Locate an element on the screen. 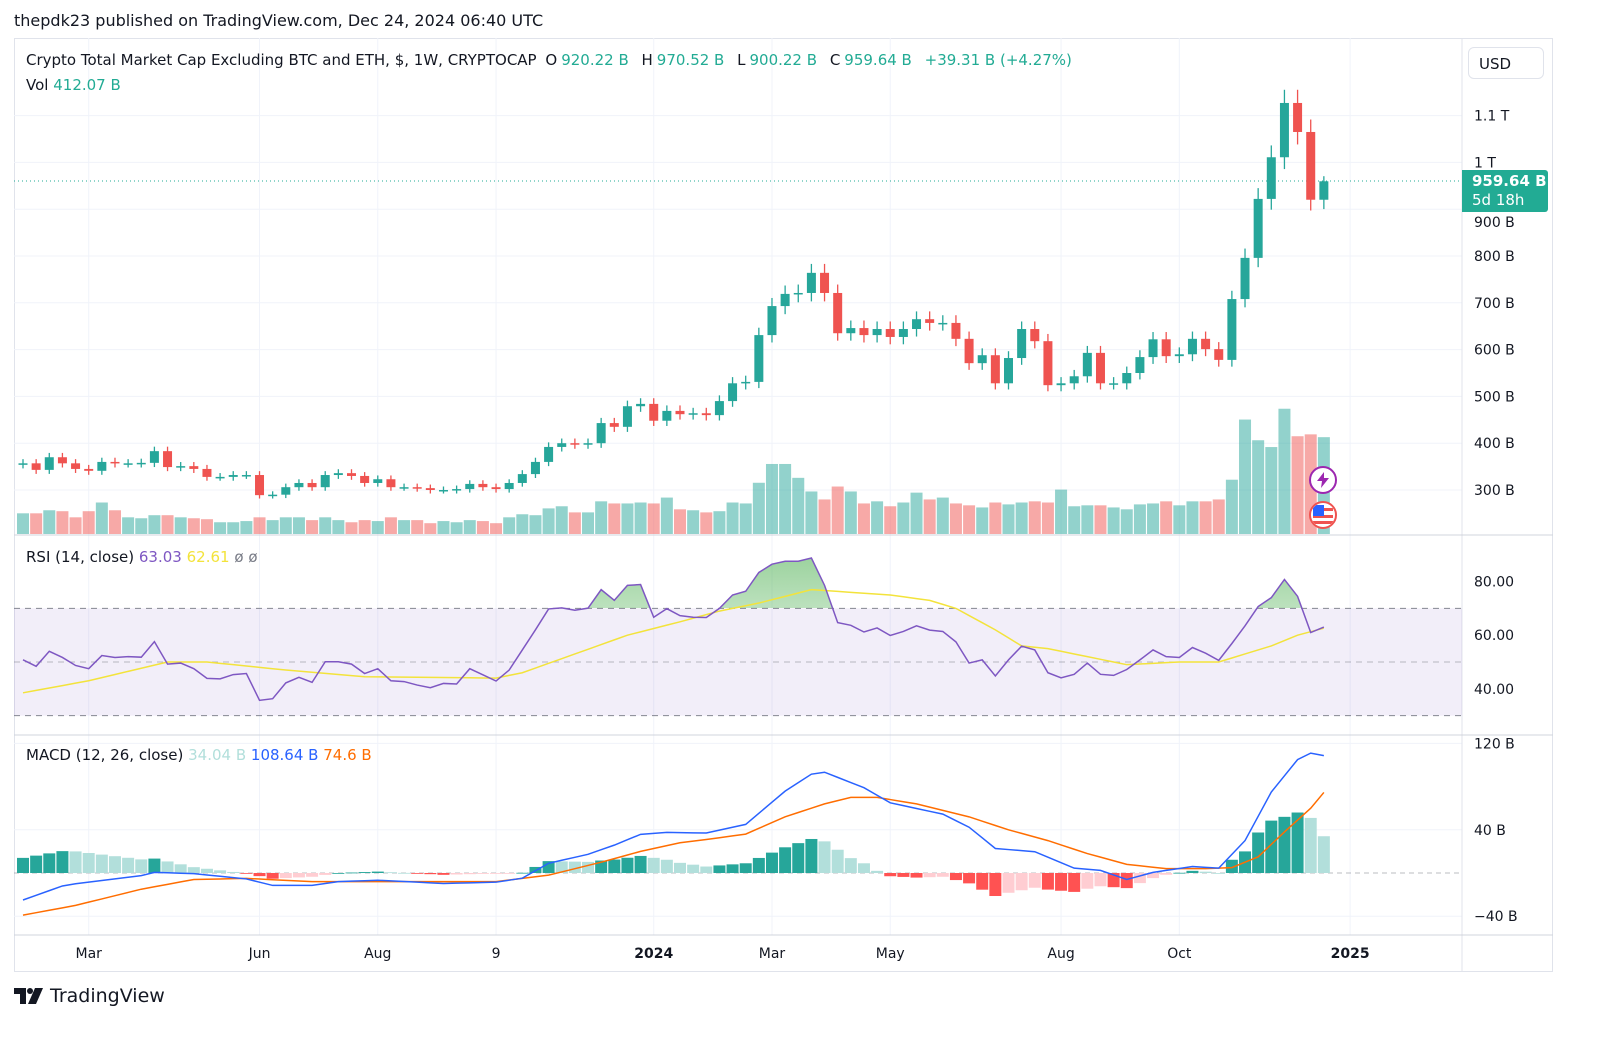 The width and height of the screenshot is (1600, 1044). volume-legend: Vol 412.07 B is located at coordinates (73, 85).